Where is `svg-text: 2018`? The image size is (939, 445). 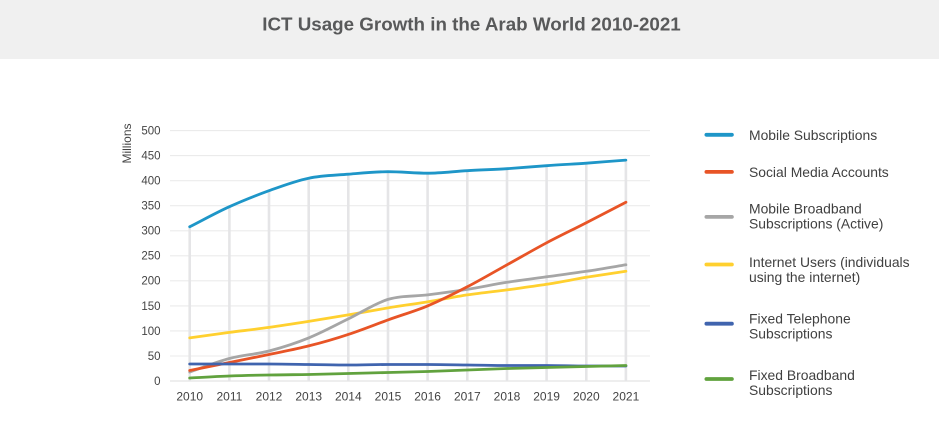
svg-text: 2018 is located at coordinates (507, 396).